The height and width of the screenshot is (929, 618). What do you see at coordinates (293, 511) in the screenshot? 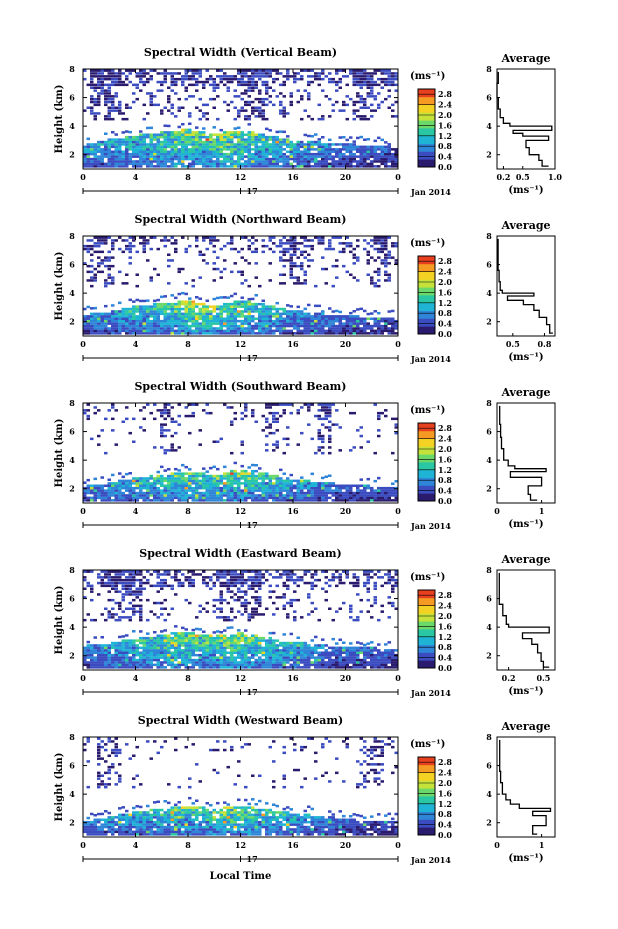
I see `x-tick-label: 16` at bounding box center [293, 511].